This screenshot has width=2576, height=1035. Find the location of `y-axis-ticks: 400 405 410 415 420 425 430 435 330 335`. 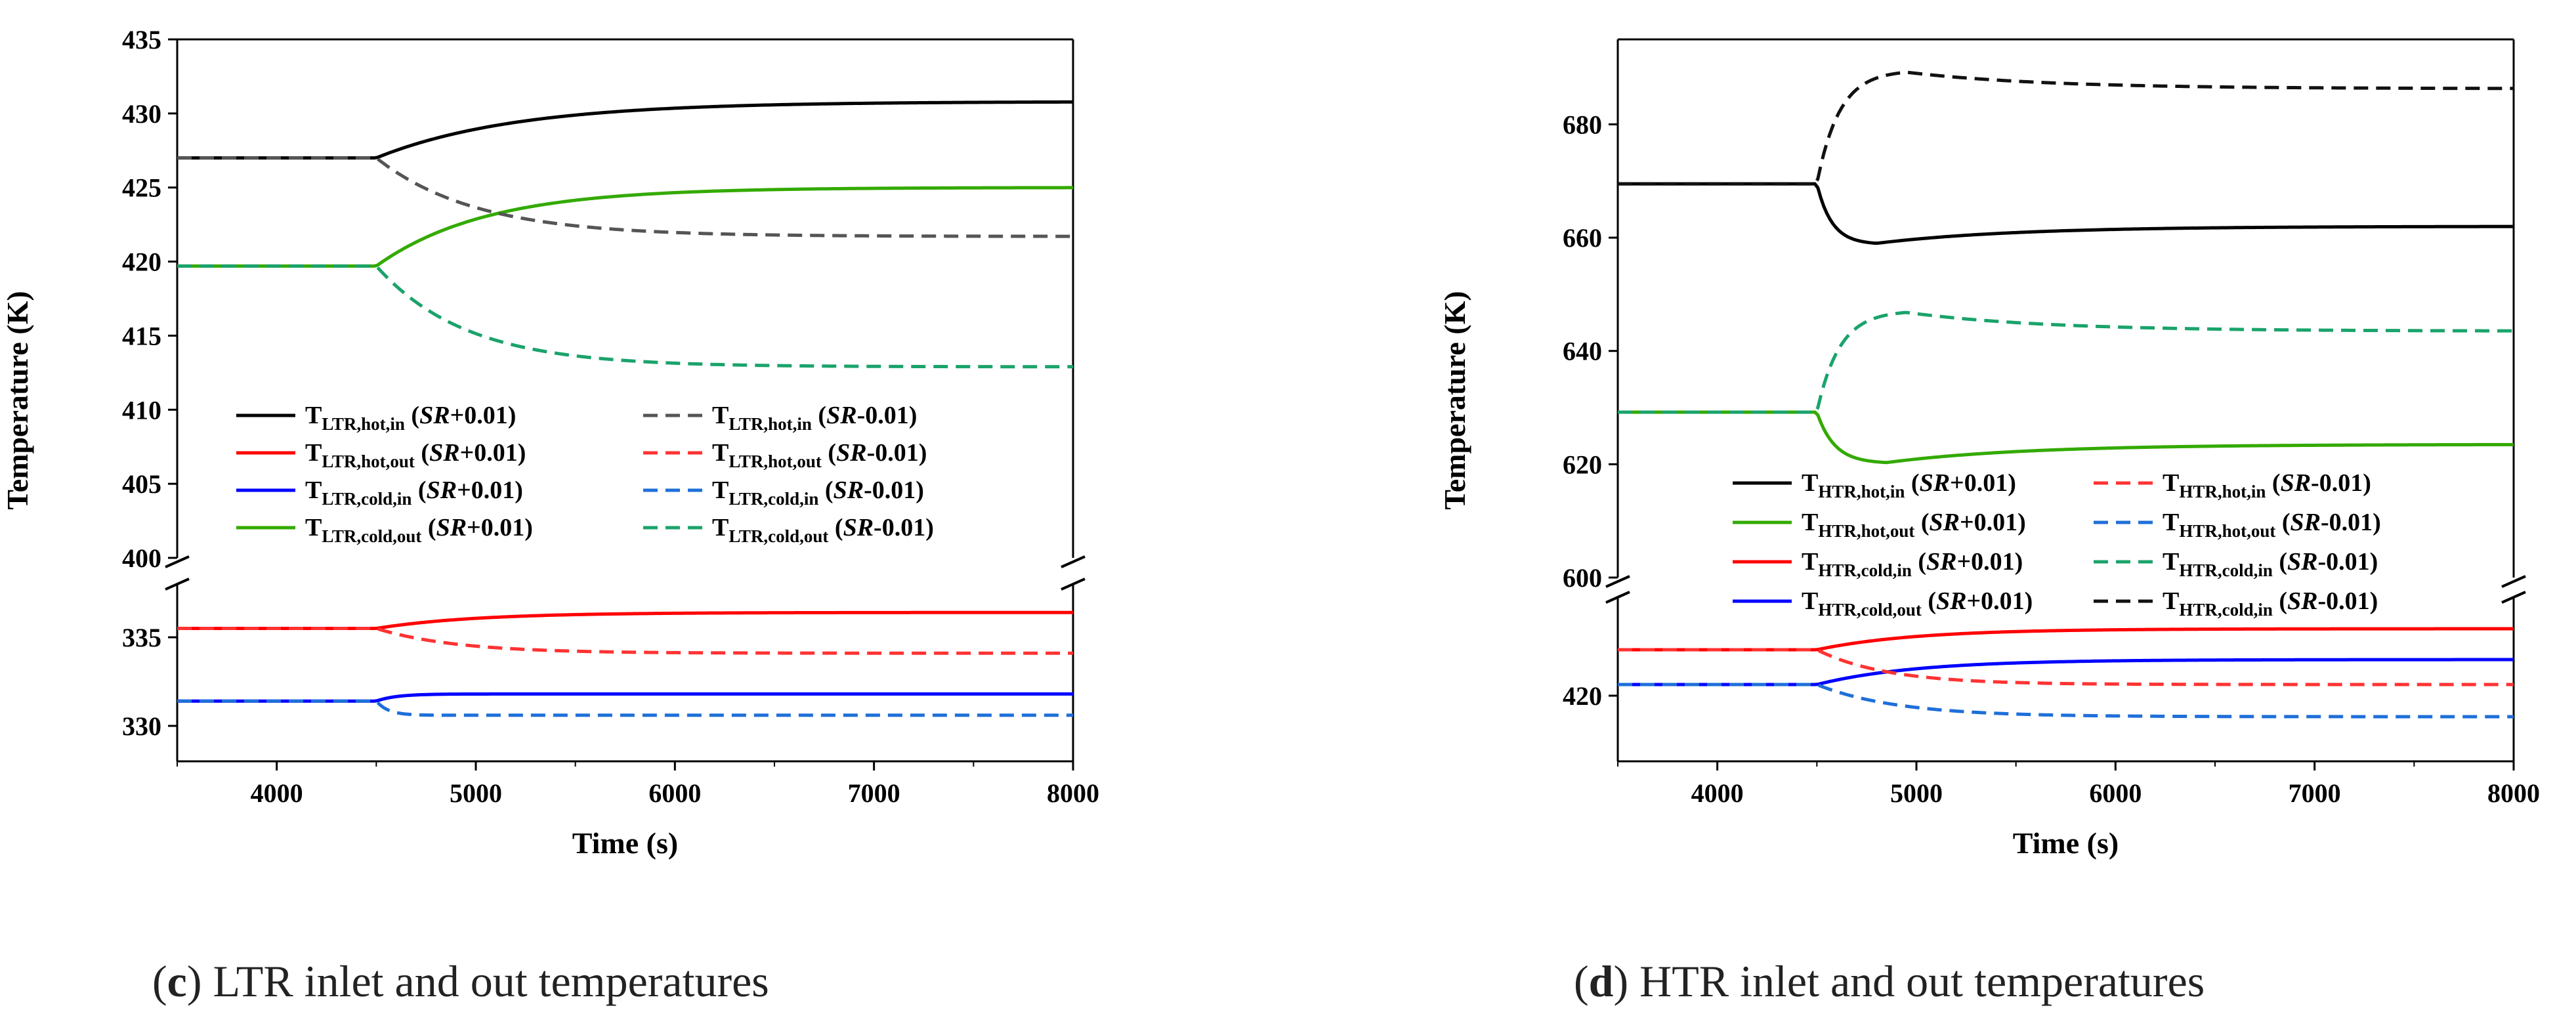

y-axis-ticks: 400 405 410 415 420 425 430 435 330 335 is located at coordinates (149, 383).